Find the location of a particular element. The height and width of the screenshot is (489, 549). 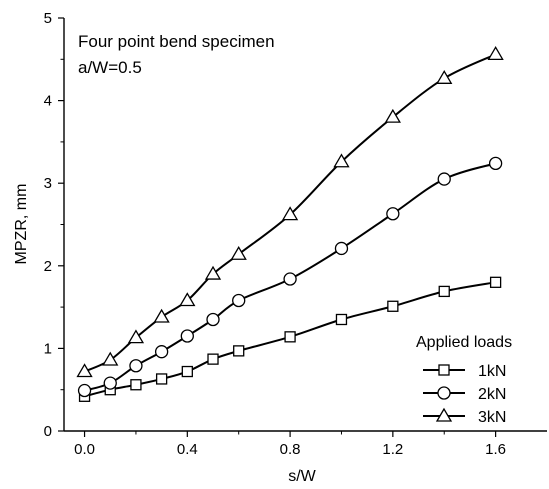

annotation-group: Four point bend specimen a/W=0.5 is located at coordinates (176, 54).